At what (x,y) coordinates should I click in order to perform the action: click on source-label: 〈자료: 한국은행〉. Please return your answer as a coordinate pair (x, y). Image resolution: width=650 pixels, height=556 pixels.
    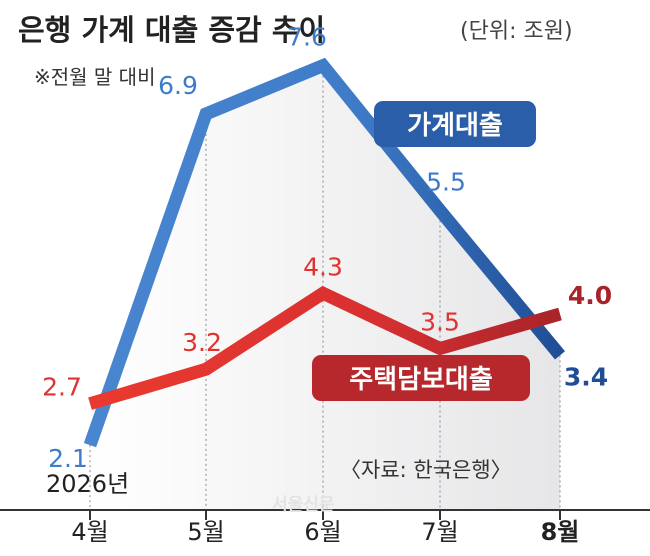
    Looking at the image, I should click on (426, 470).